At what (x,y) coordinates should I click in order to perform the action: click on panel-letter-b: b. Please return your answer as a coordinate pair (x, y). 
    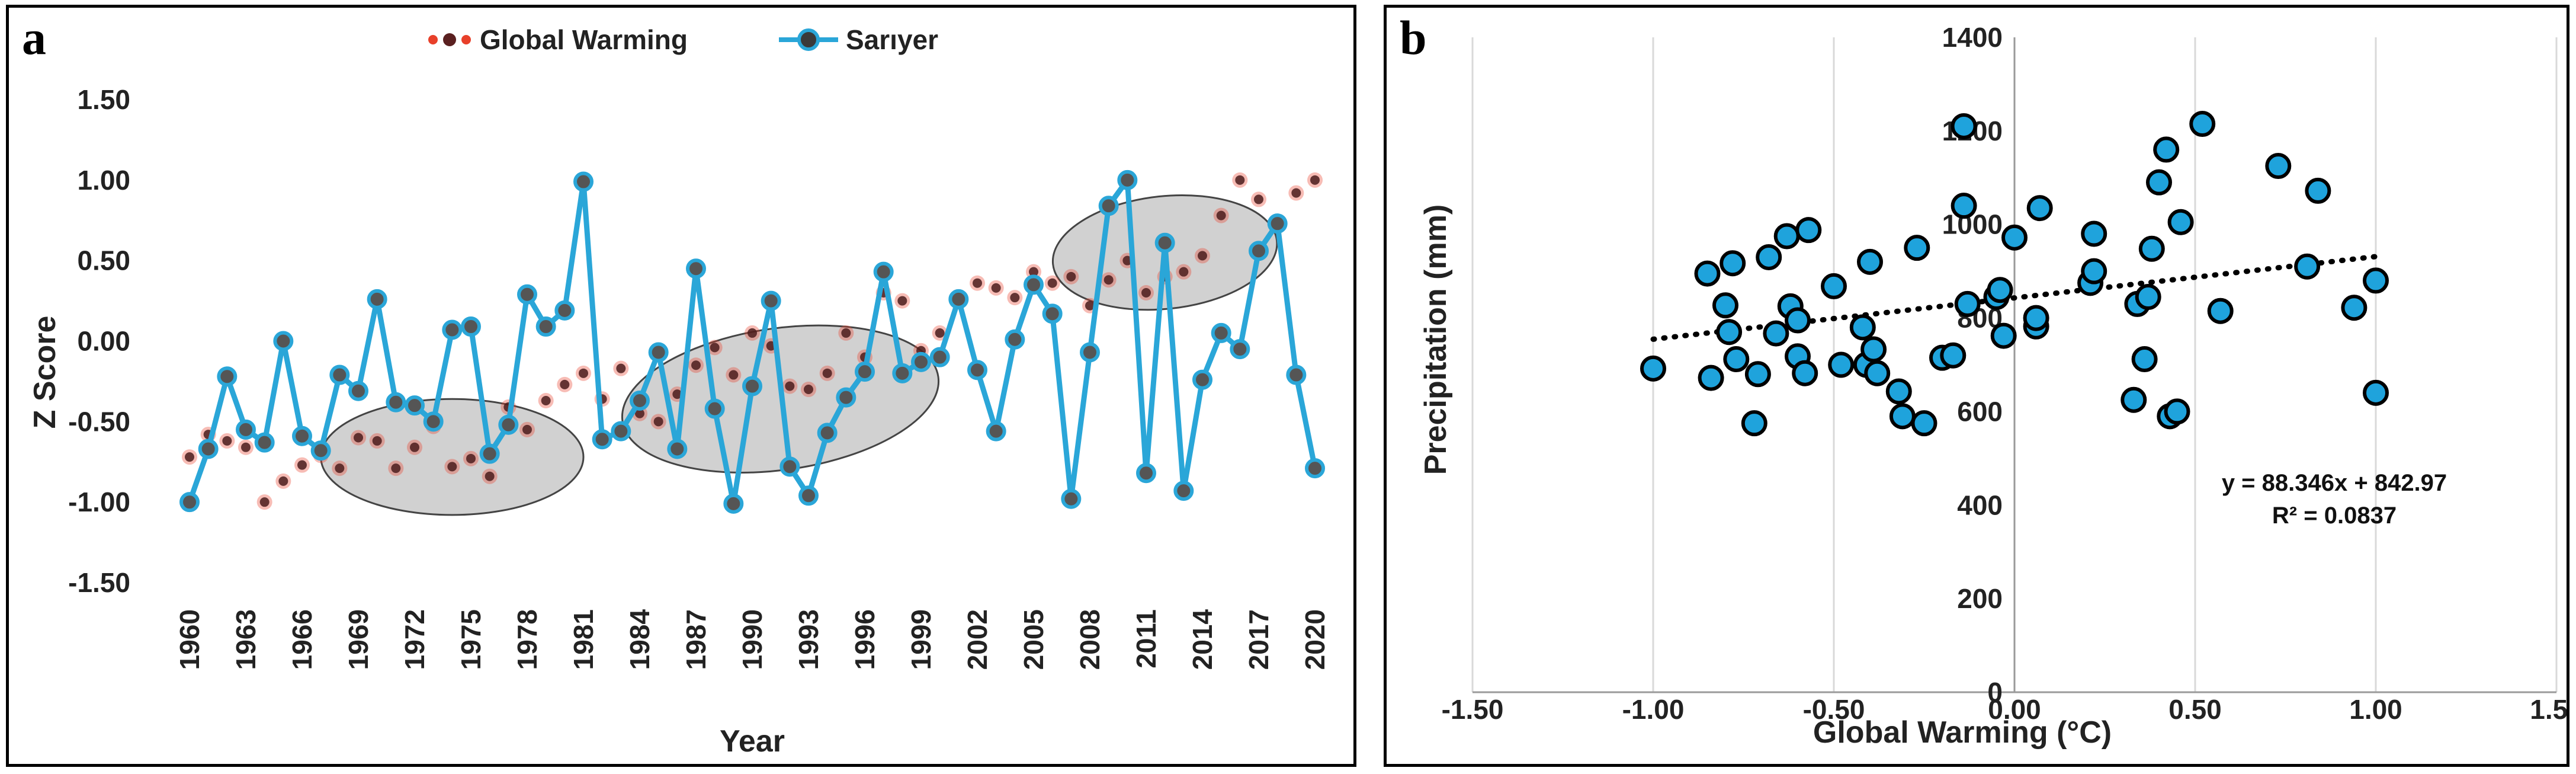
    Looking at the image, I should click on (1413, 38).